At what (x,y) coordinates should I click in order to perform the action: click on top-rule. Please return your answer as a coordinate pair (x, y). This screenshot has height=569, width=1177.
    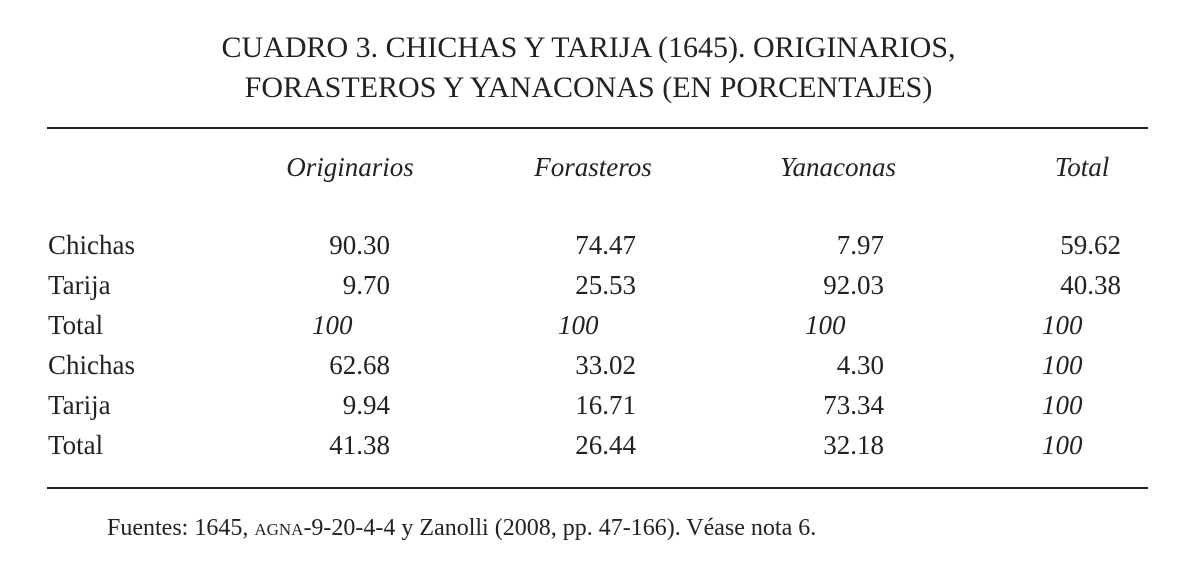
    Looking at the image, I should click on (597, 128).